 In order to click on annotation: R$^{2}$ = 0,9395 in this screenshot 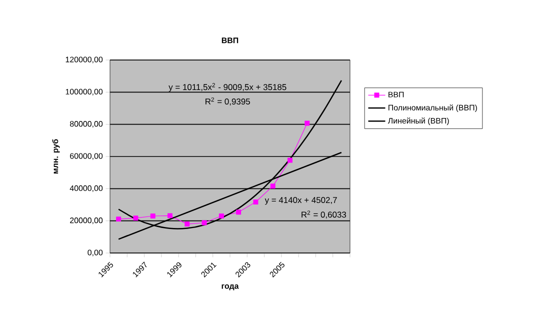, I will do `click(228, 101)`.